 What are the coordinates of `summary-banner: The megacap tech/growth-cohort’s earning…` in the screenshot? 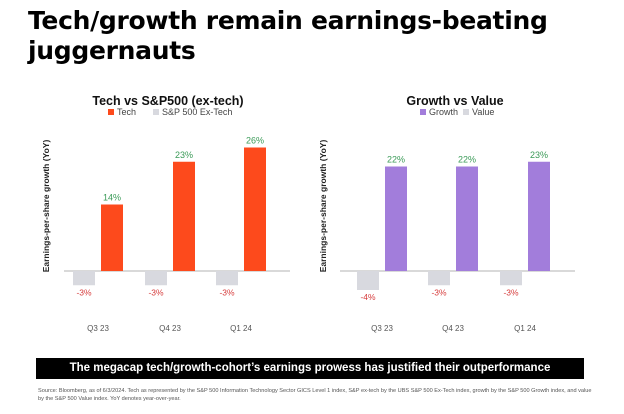 It's located at (310, 368).